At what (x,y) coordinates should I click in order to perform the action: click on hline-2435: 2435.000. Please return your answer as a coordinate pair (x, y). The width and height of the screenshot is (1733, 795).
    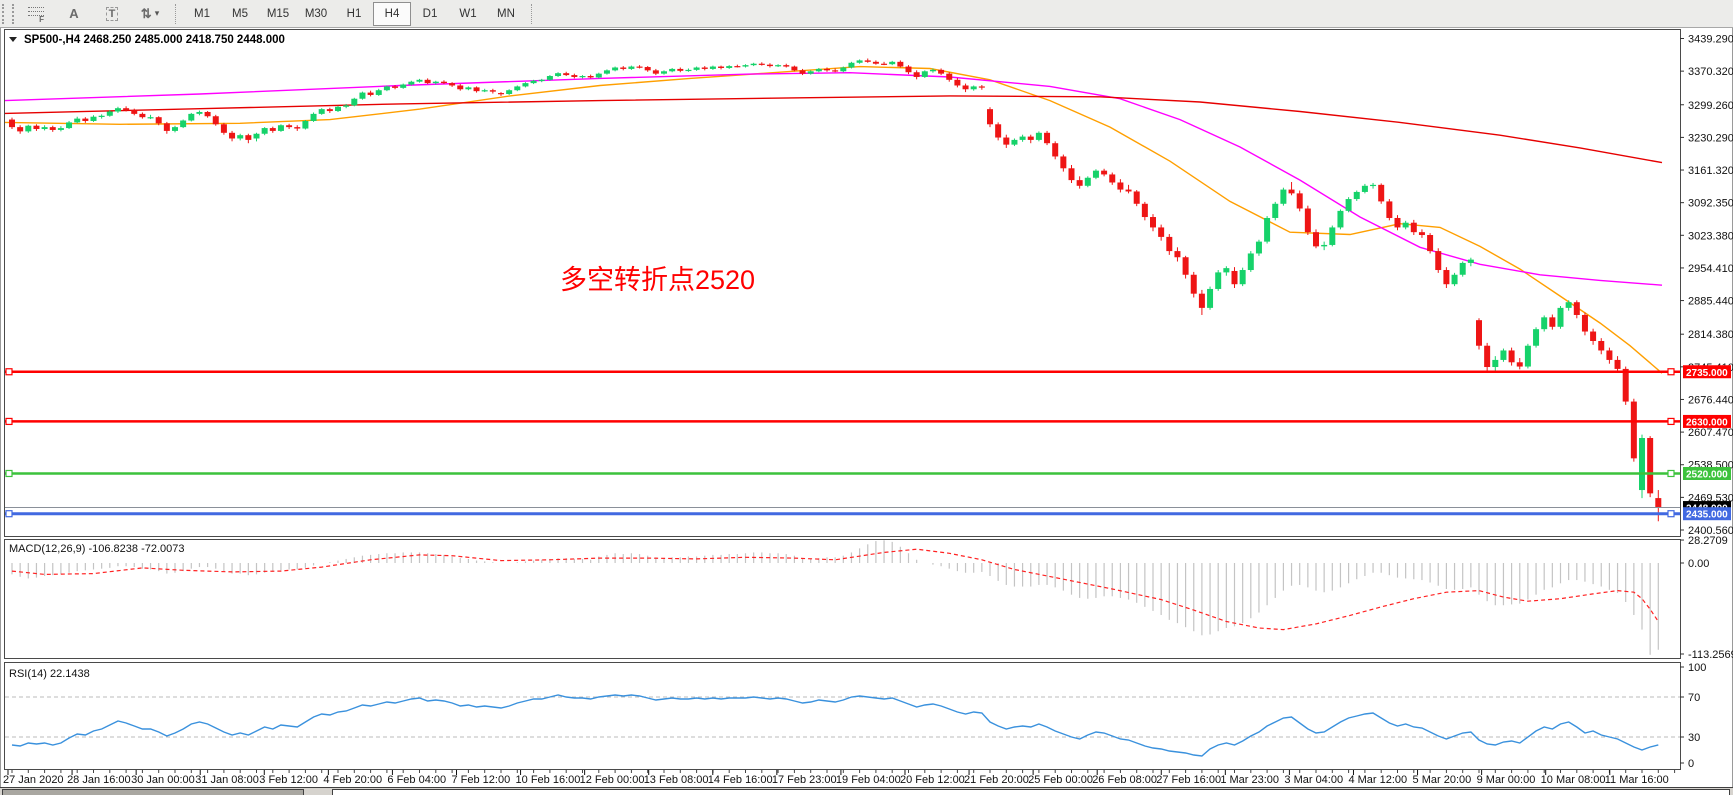
    Looking at the image, I should click on (868, 514).